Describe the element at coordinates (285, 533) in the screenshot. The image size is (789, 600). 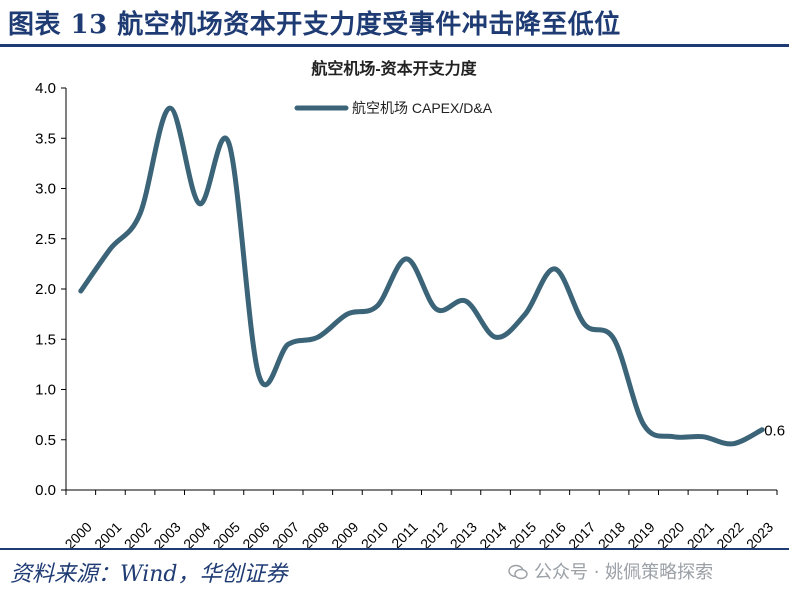
I see `x-tick-label: 2007` at that location.